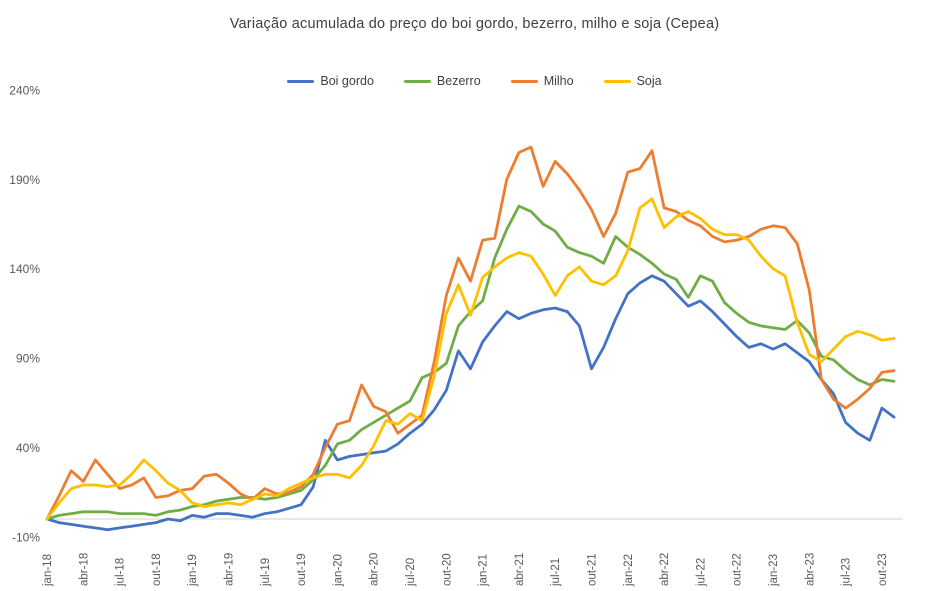 The width and height of the screenshot is (949, 591). What do you see at coordinates (524, 81) in the screenshot?
I see `legend-swatch-milho` at bounding box center [524, 81].